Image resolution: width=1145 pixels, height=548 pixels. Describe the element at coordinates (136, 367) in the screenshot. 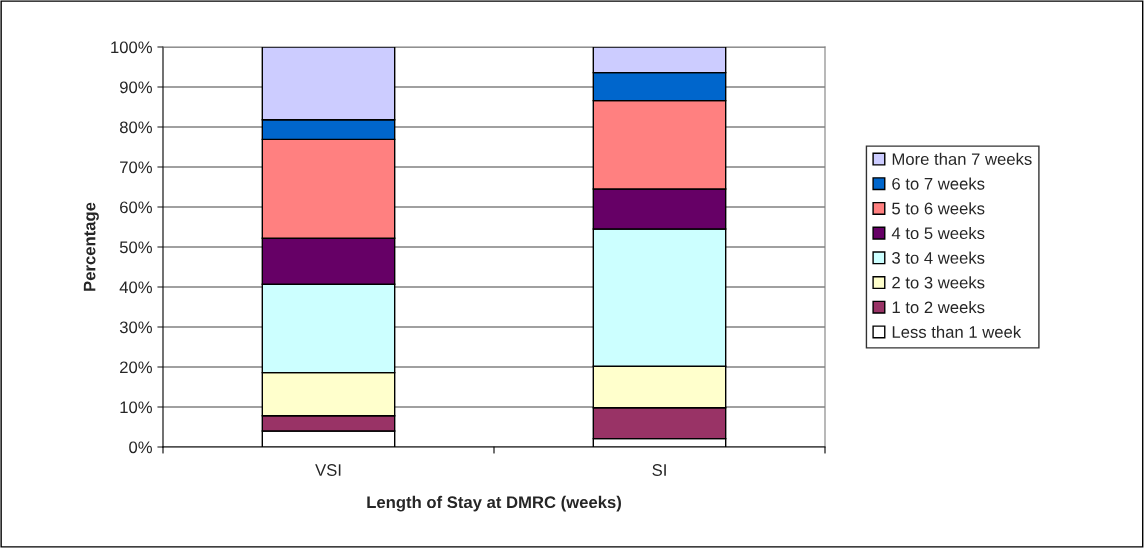

I see `y-tick-label: 20%` at that location.